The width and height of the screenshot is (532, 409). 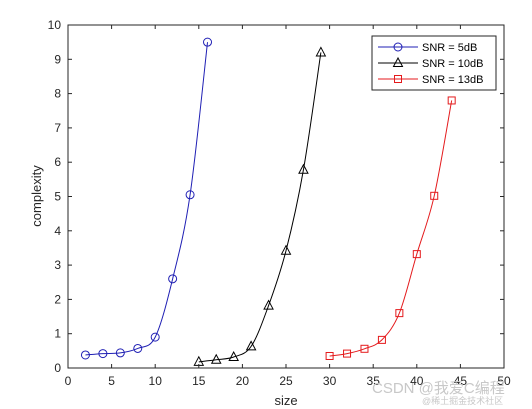 What do you see at coordinates (57, 162) in the screenshot?
I see `y-tick-label: 6` at bounding box center [57, 162].